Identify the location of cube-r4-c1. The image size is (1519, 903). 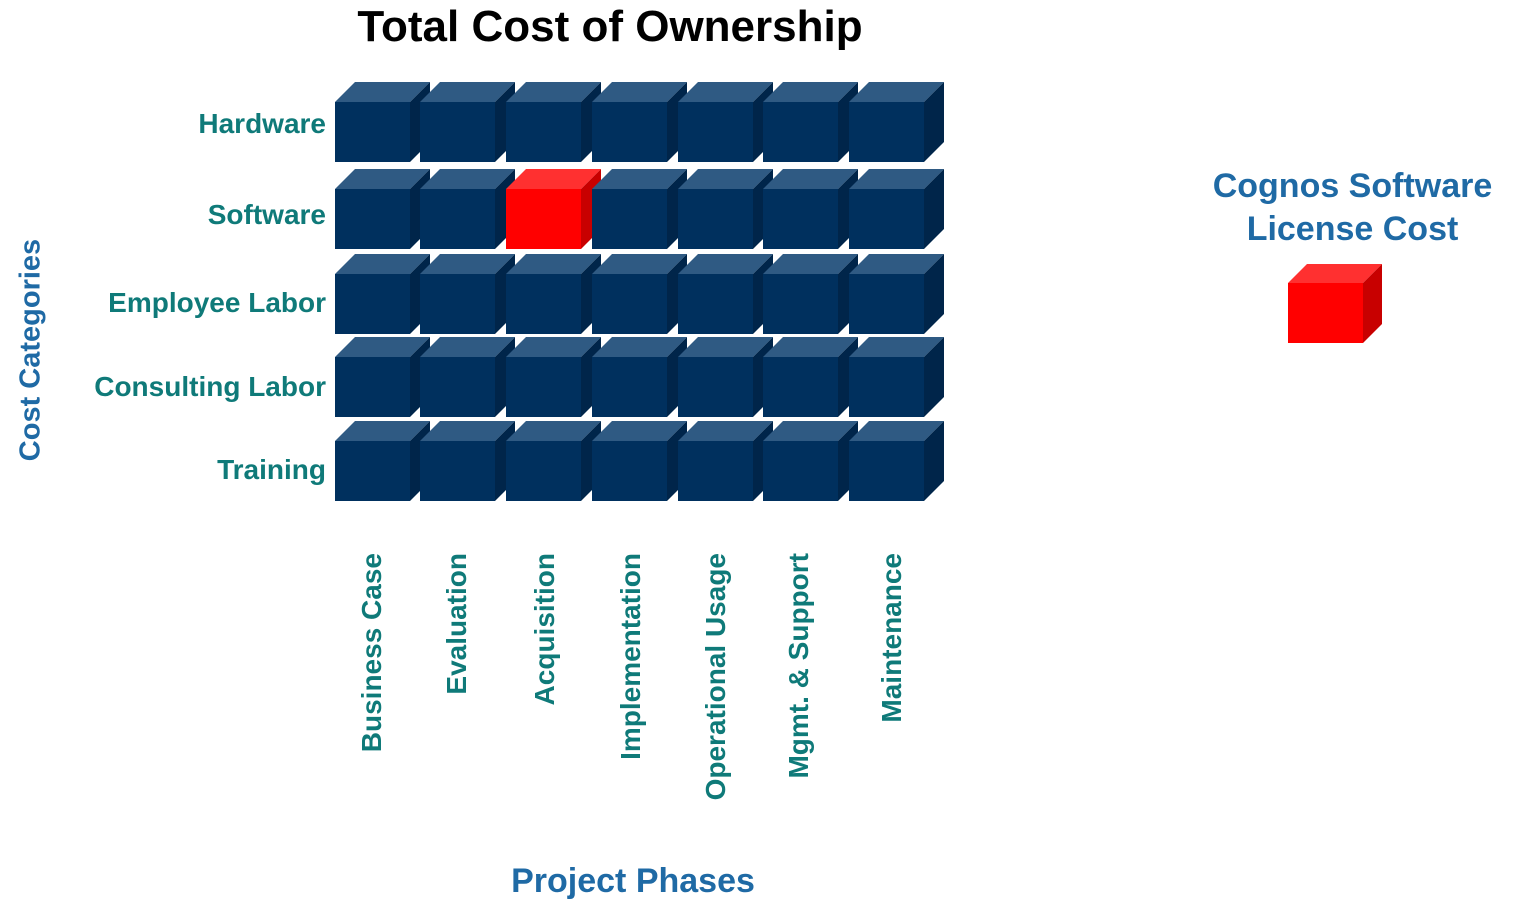
(467, 461).